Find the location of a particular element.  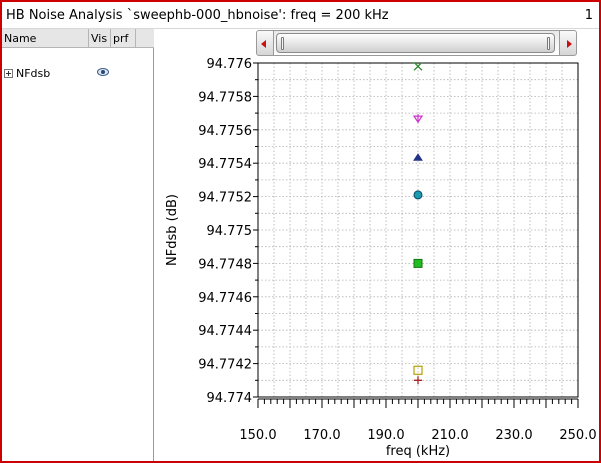

column-header-name: Name is located at coordinates (20, 38).